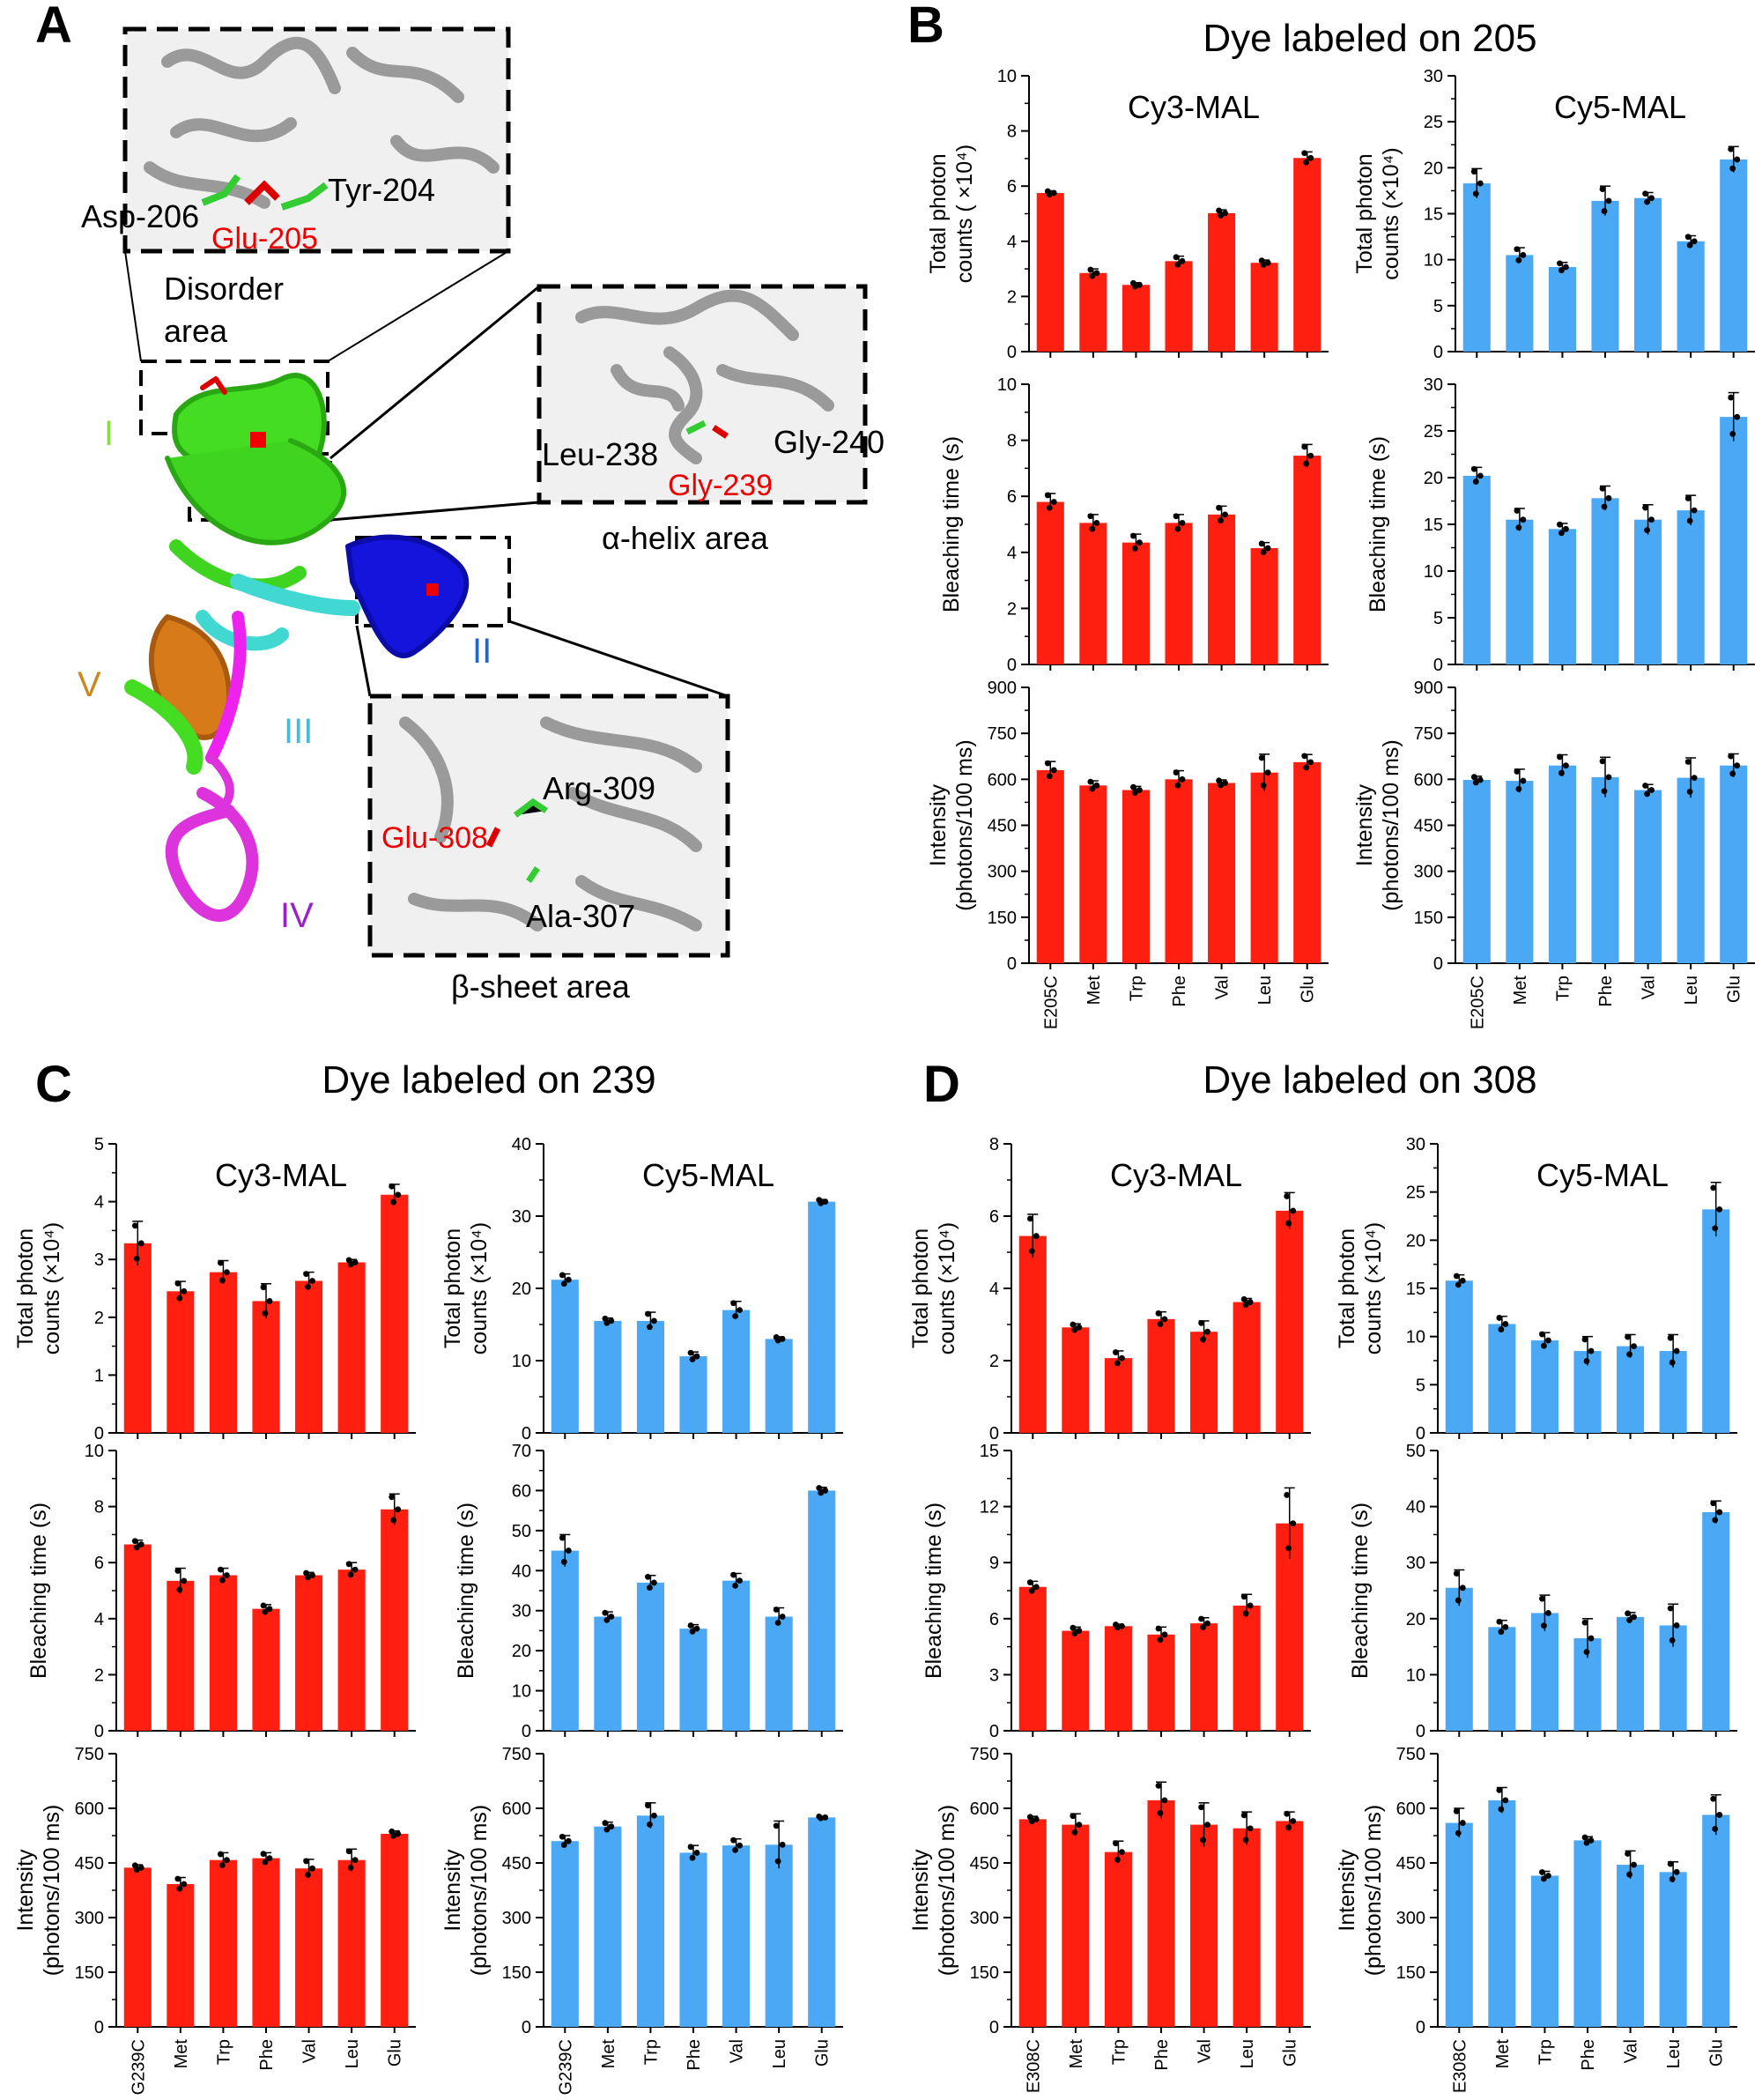 The width and height of the screenshot is (1762, 2100). I want to click on y-tick-label: 750, so click(1428, 734).